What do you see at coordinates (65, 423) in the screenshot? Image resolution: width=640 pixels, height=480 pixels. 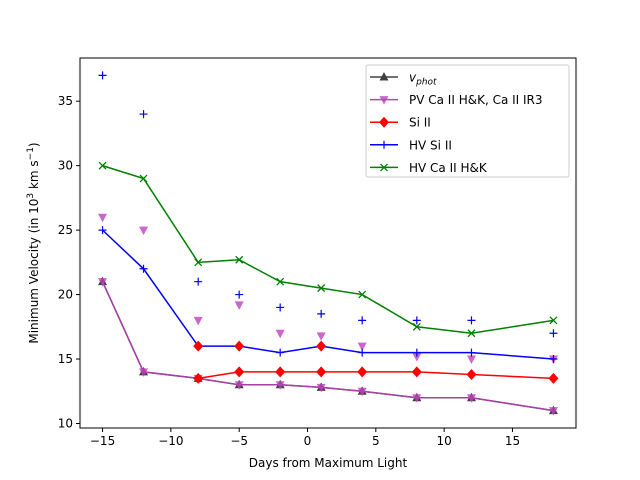 I see `y-tick-label: 10` at bounding box center [65, 423].